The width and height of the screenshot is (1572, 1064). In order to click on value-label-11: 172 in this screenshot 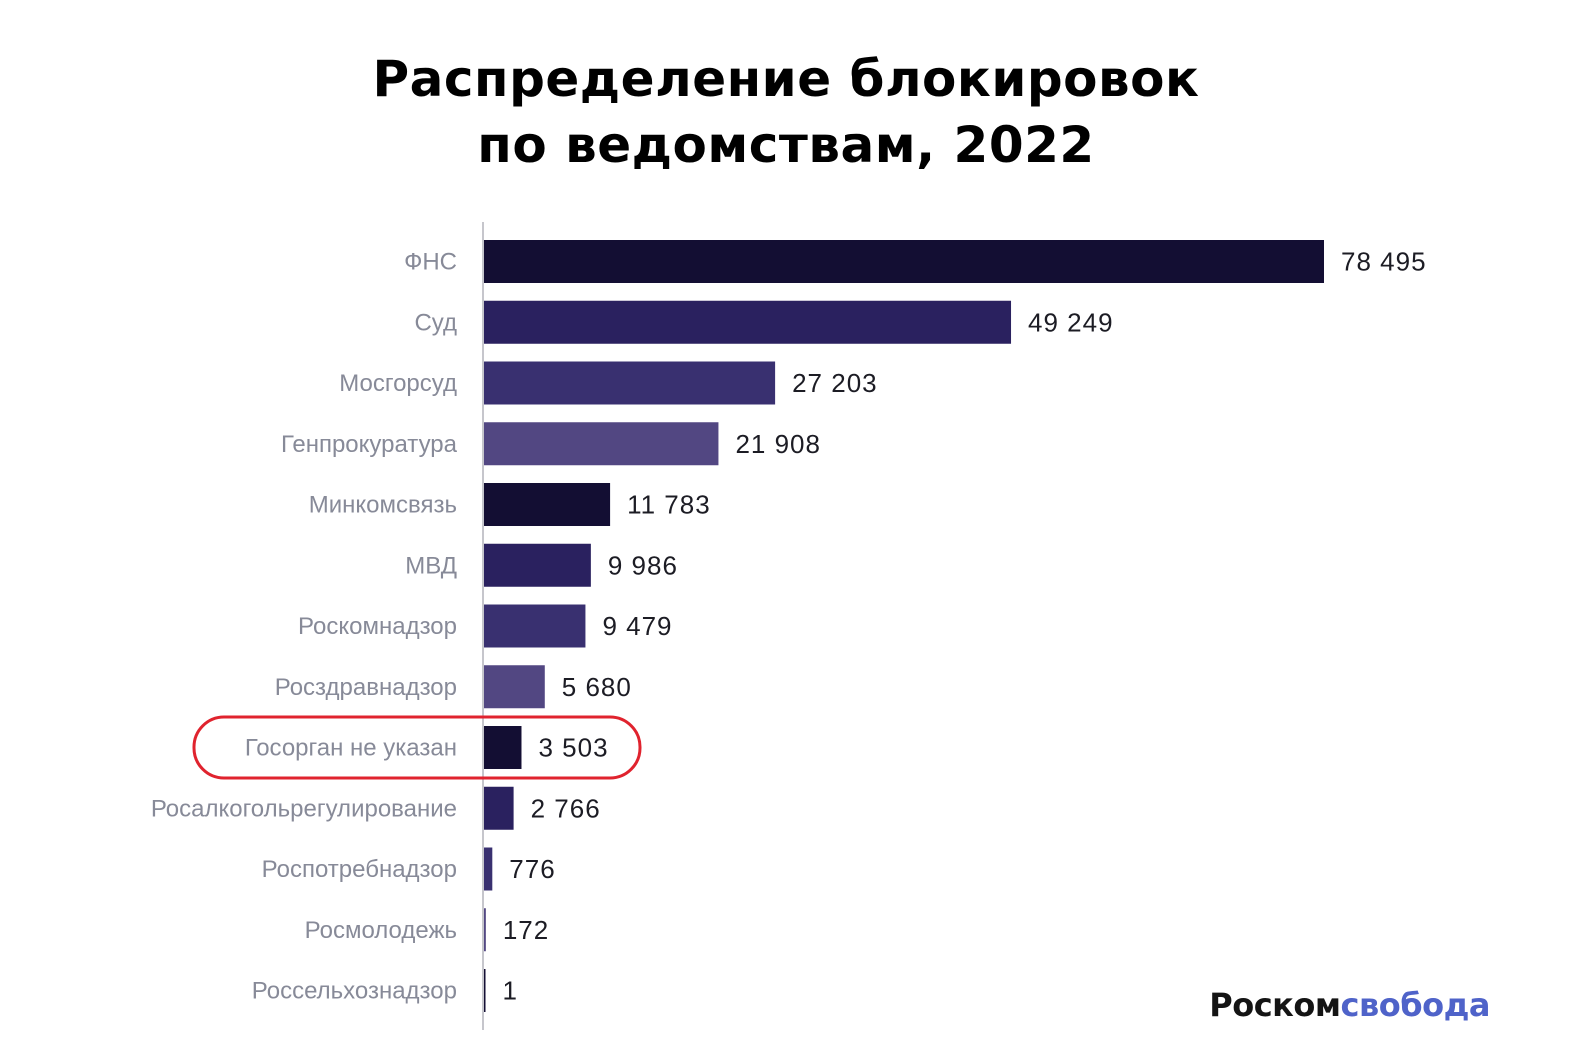, I will do `click(526, 930)`.